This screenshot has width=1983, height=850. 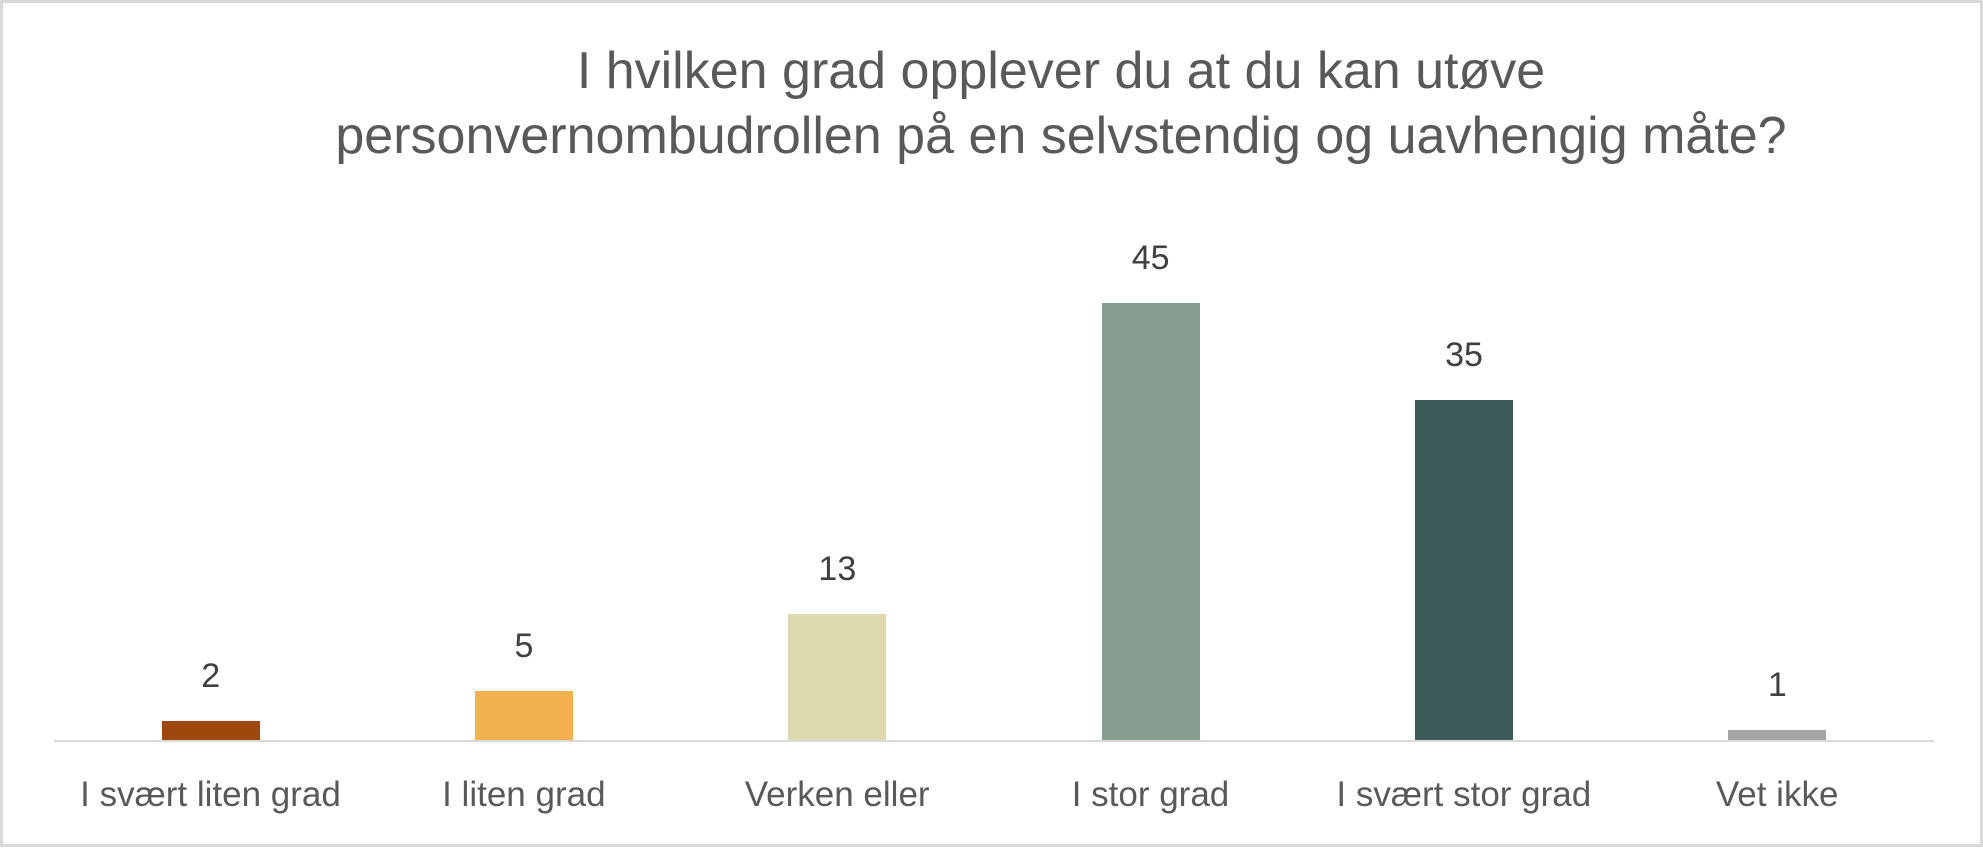 What do you see at coordinates (1464, 794) in the screenshot?
I see `category-label: I svært stor grad` at bounding box center [1464, 794].